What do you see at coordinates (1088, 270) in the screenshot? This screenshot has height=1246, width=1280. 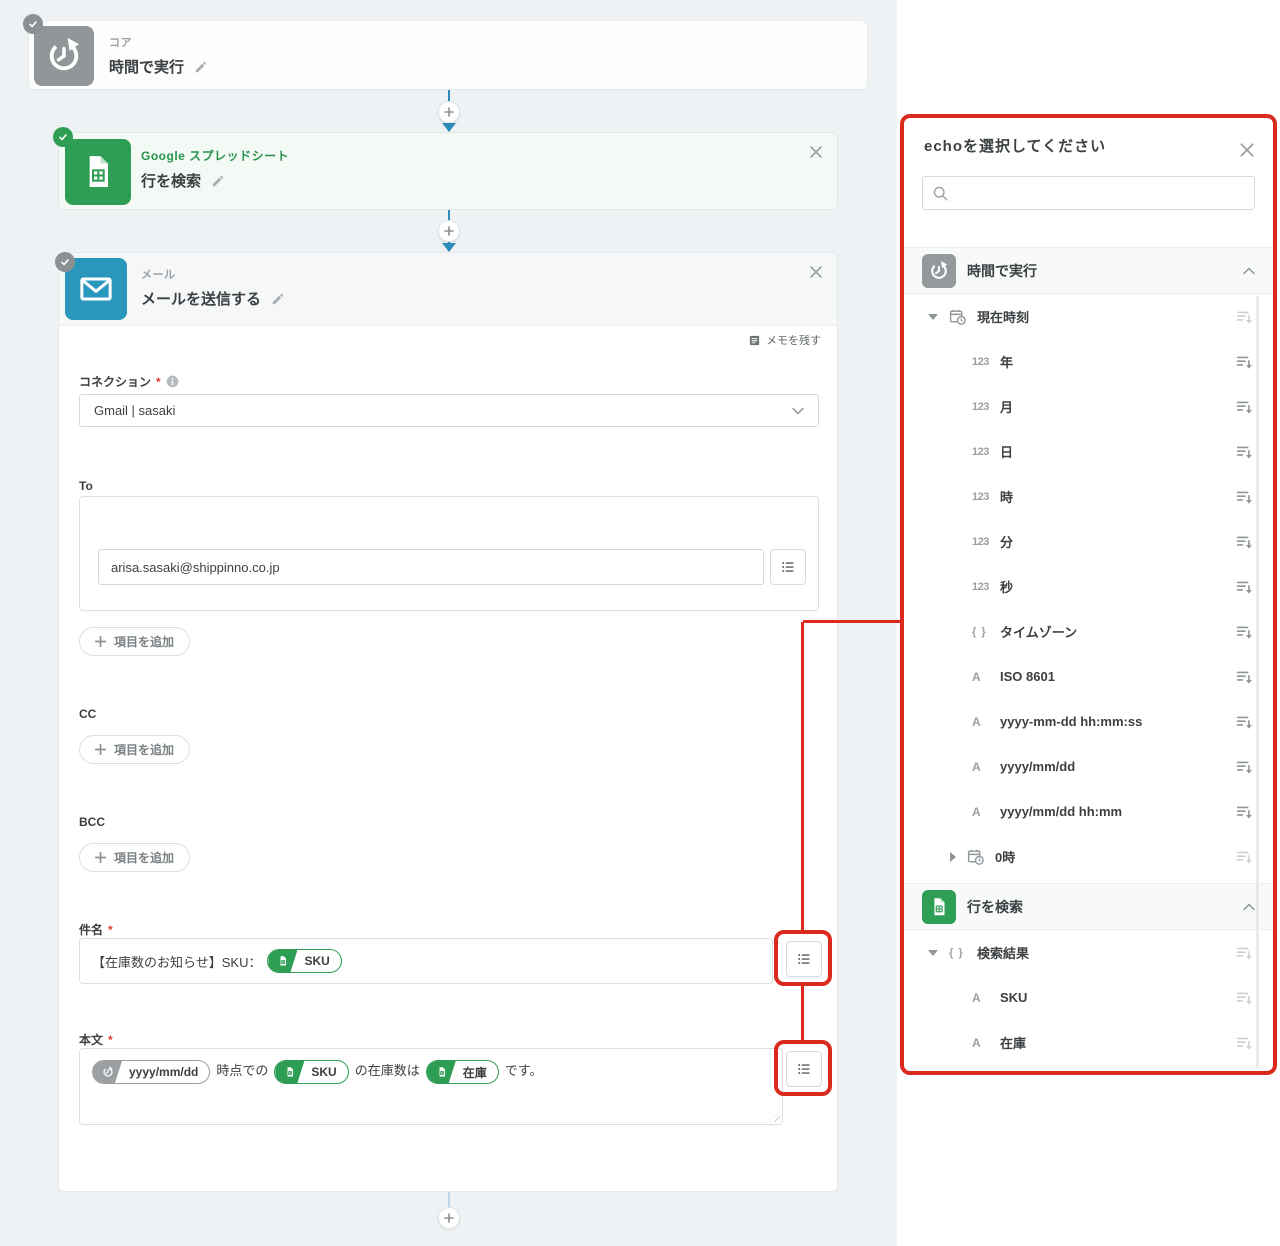 I see `section-header-time-trigger: 時間で実行` at bounding box center [1088, 270].